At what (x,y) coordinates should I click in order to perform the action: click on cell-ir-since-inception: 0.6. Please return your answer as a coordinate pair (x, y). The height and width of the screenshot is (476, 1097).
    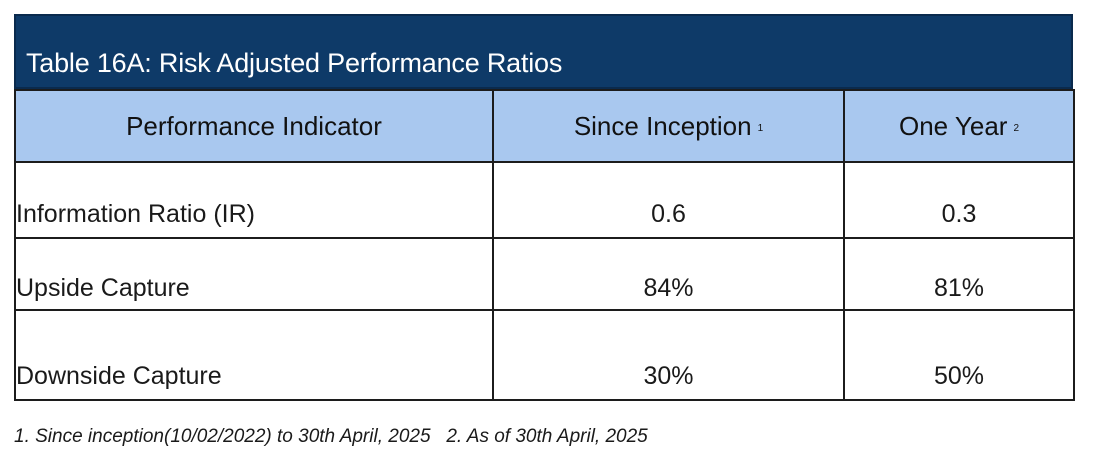
    Looking at the image, I should click on (668, 200).